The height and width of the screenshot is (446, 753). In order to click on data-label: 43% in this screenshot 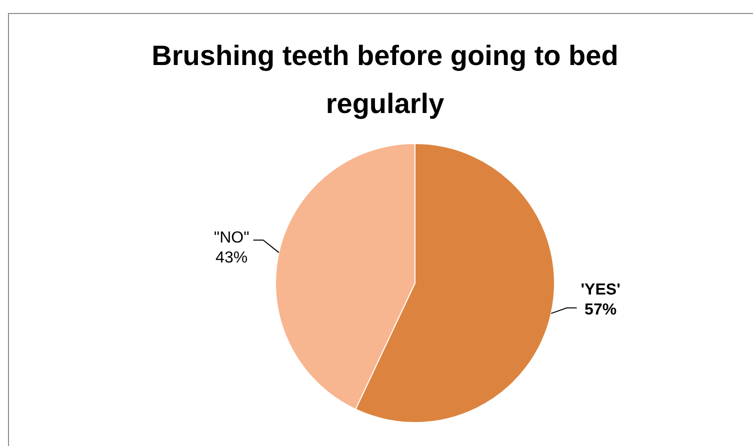, I will do `click(232, 257)`.